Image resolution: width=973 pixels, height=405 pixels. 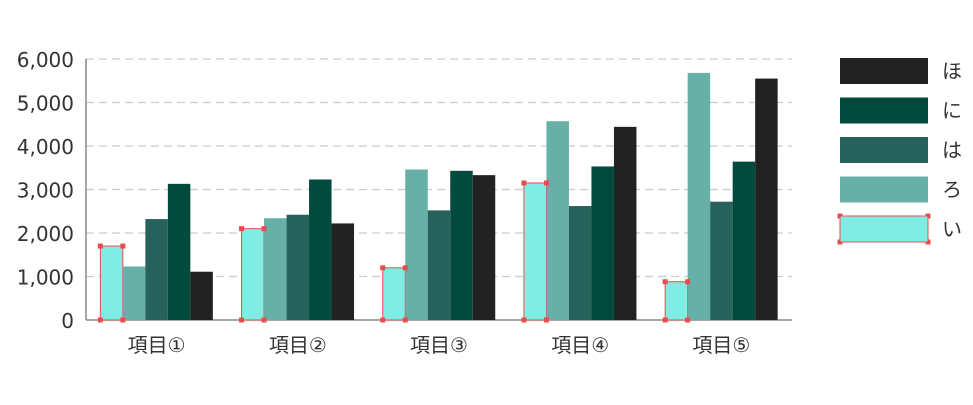 I want to click on legend-label: ほ, so click(x=952, y=71).